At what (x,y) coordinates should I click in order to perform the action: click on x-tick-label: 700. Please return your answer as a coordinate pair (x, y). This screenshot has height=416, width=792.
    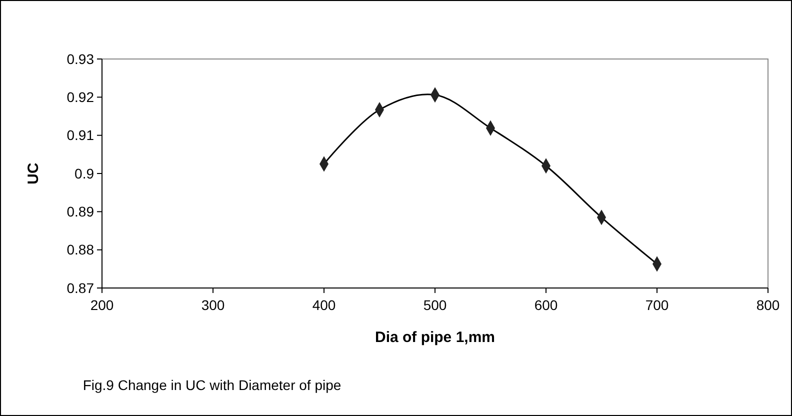
    Looking at the image, I should click on (657, 305).